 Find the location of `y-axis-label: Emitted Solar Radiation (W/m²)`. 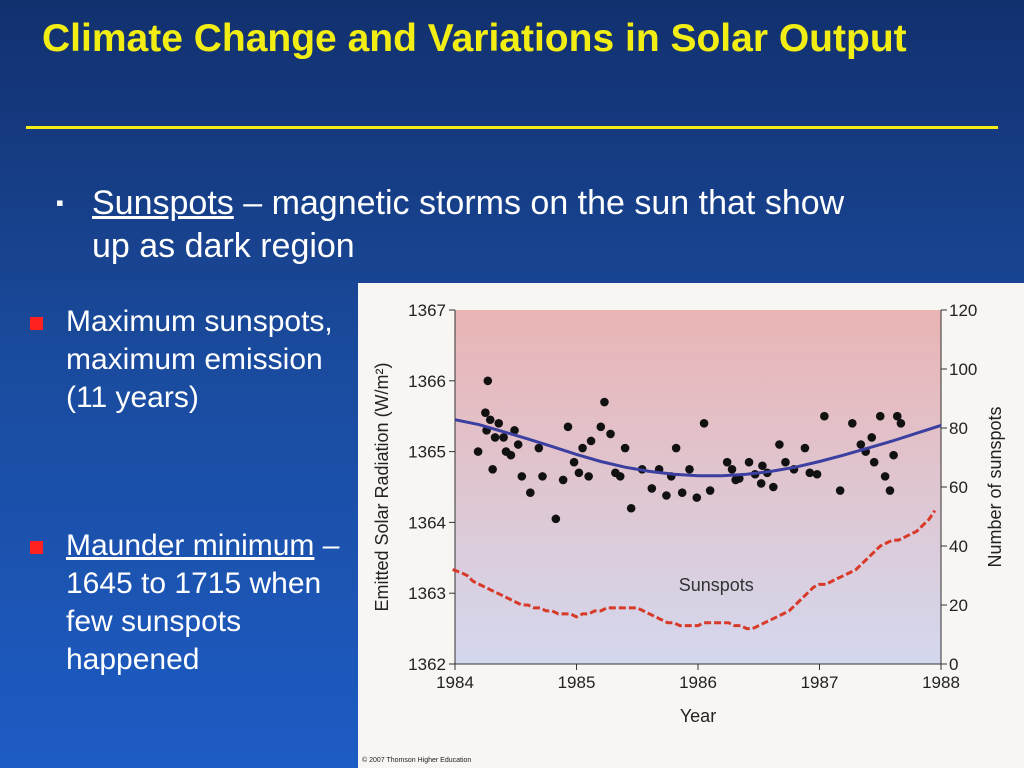

y-axis-label: Emitted Solar Radiation (W/m²) is located at coordinates (382, 486).